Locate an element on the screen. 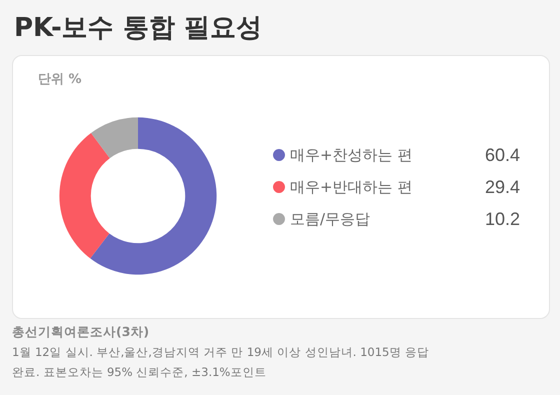 The height and width of the screenshot is (395, 560). text: 총선기획여론조사(3차) is located at coordinates (81, 332).